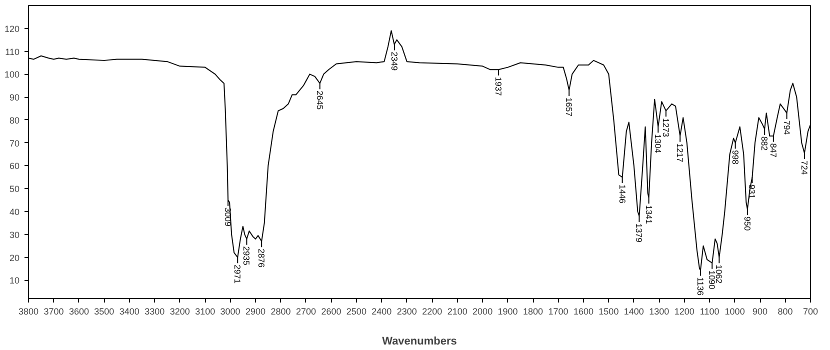  Describe the element at coordinates (78, 311) in the screenshot. I see `x-tick-label: 3600` at that location.